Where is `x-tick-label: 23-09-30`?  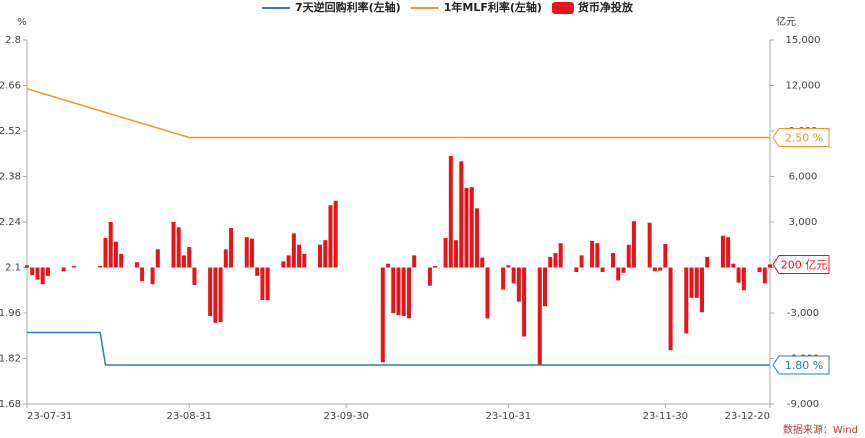 x-tick-label: 23-09-30 is located at coordinates (345, 416).